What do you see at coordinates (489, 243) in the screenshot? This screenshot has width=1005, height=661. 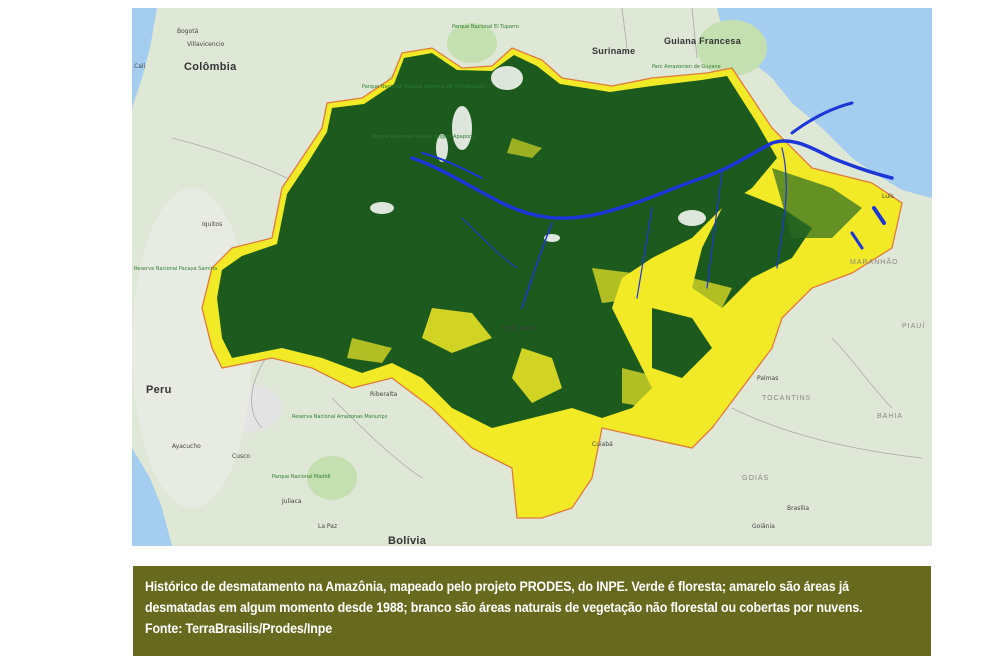 I see `purus-river` at bounding box center [489, 243].